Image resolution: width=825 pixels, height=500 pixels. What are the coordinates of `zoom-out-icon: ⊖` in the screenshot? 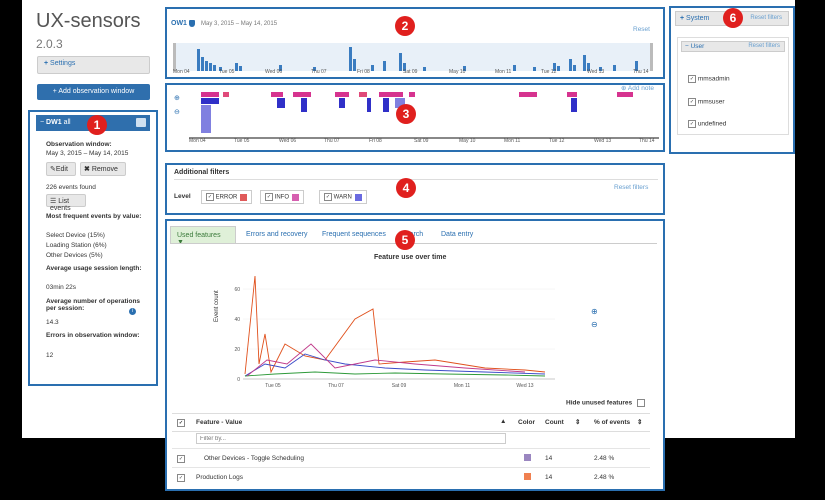 It's located at (177, 112).